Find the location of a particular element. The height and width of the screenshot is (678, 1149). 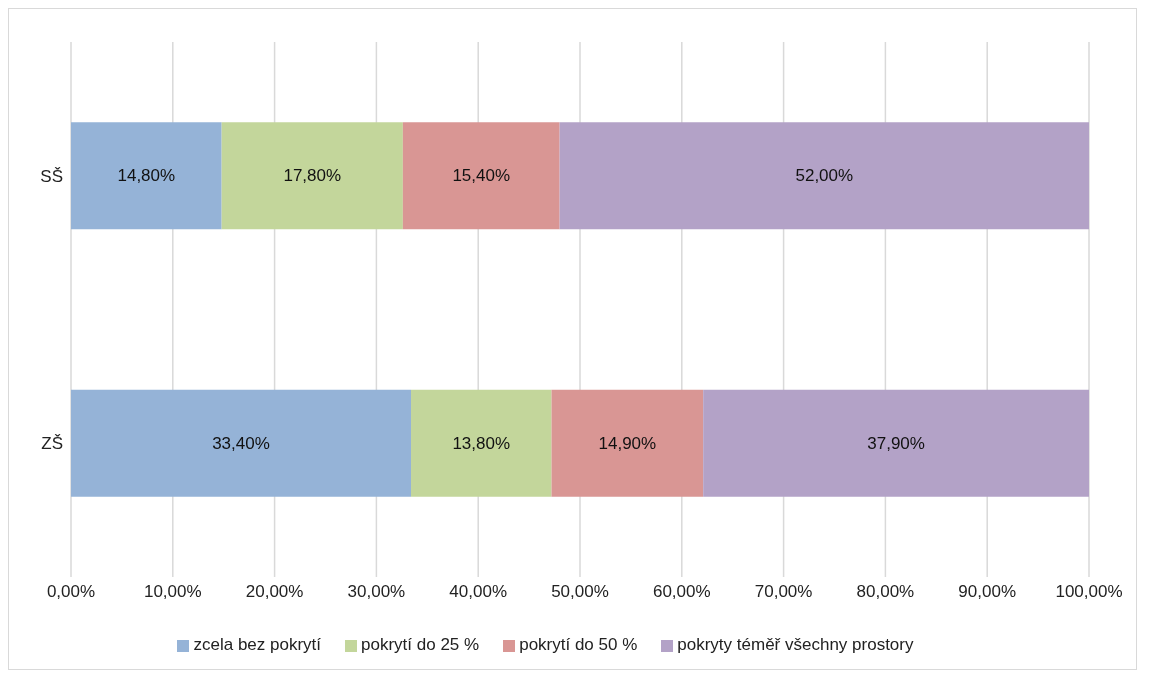

y-tick-label: ZŠ is located at coordinates (52, 444).